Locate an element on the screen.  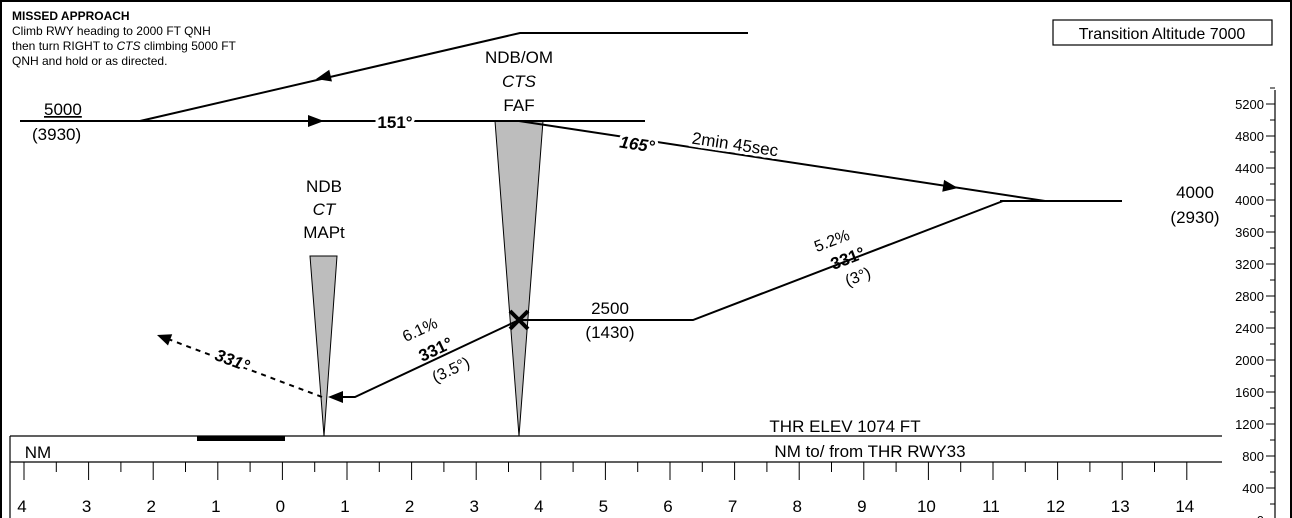
fix-role: MAPt is located at coordinates (324, 232).